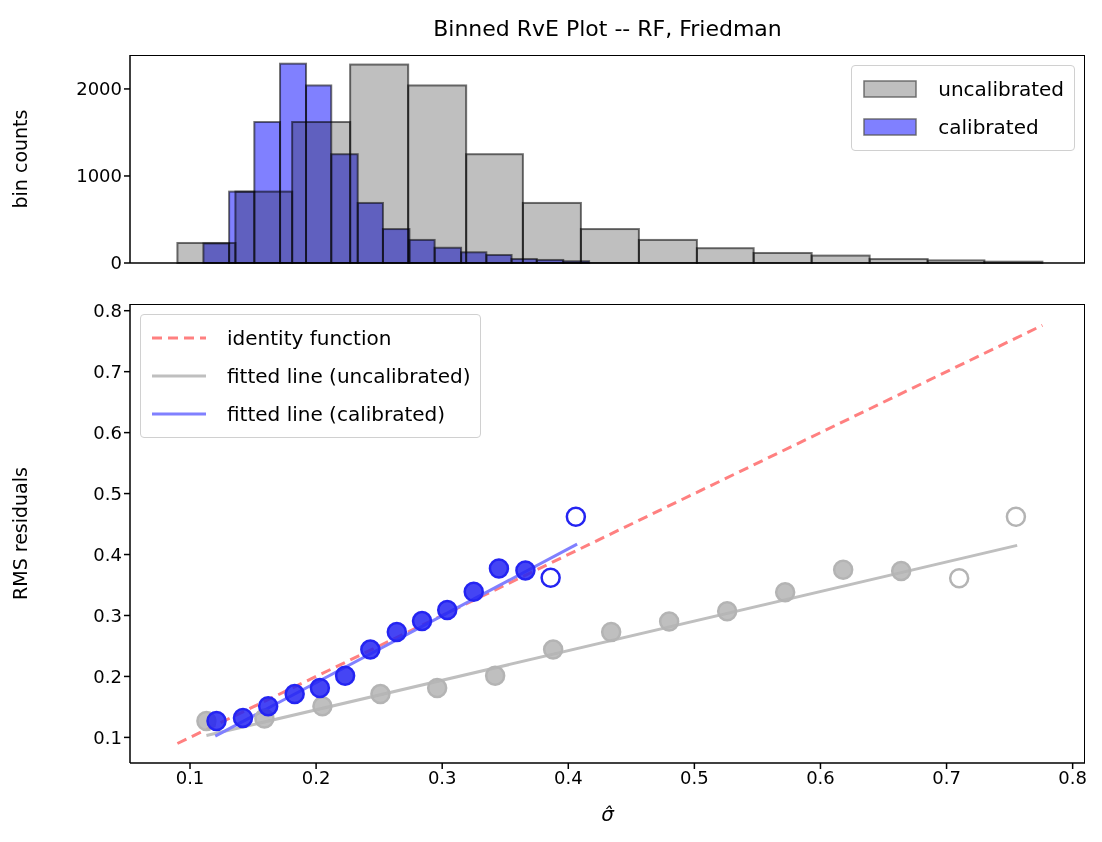 This screenshot has height=842, width=1102. Describe the element at coordinates (694, 777) in the screenshot. I see `x-tick-label: 0.5` at that location.